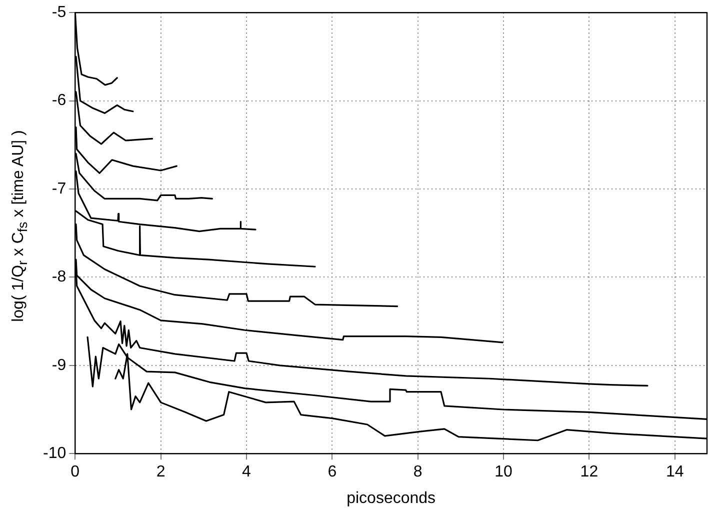 The image size is (709, 512). I want to click on y-tick-label: -8, so click(59, 277).